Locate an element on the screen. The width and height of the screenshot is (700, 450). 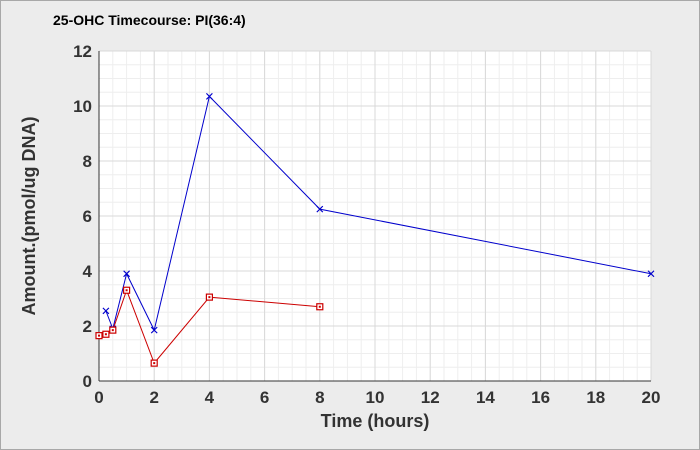
x-tick-label: 2 is located at coordinates (153, 397).